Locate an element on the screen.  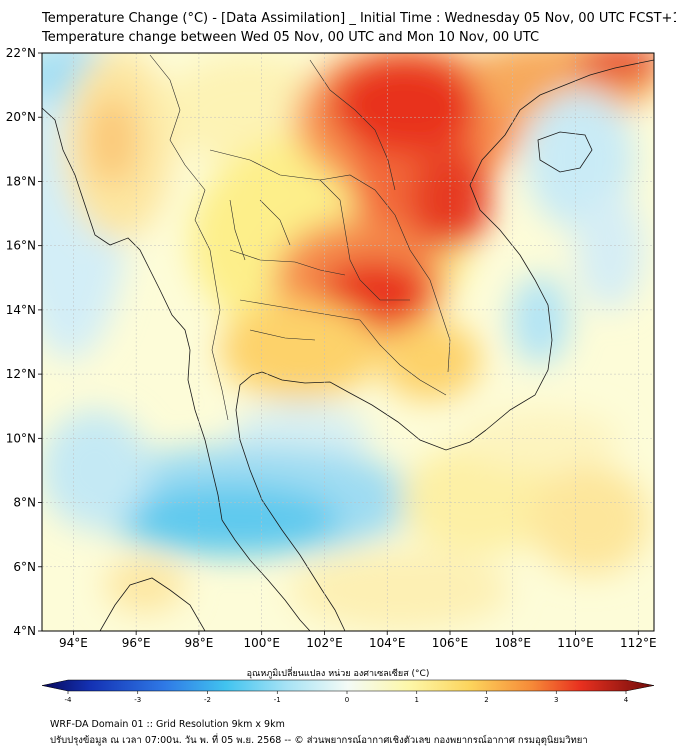
lat-tick-label: 20°N is located at coordinates (21, 117).